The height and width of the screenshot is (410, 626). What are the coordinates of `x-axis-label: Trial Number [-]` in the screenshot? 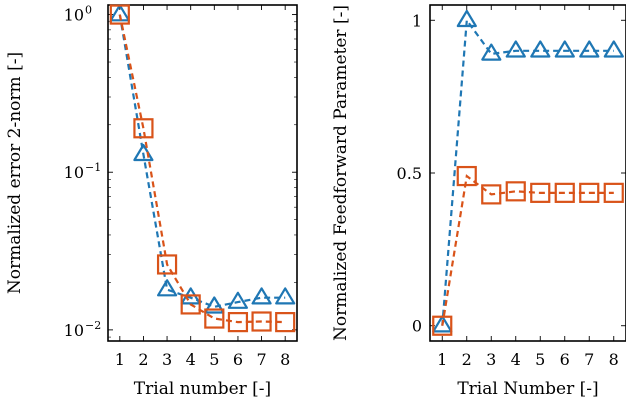 It's located at (527, 389).